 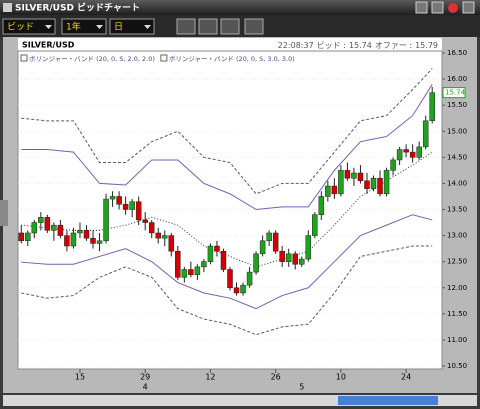 I want to click on maximize-button, so click(x=437, y=7).